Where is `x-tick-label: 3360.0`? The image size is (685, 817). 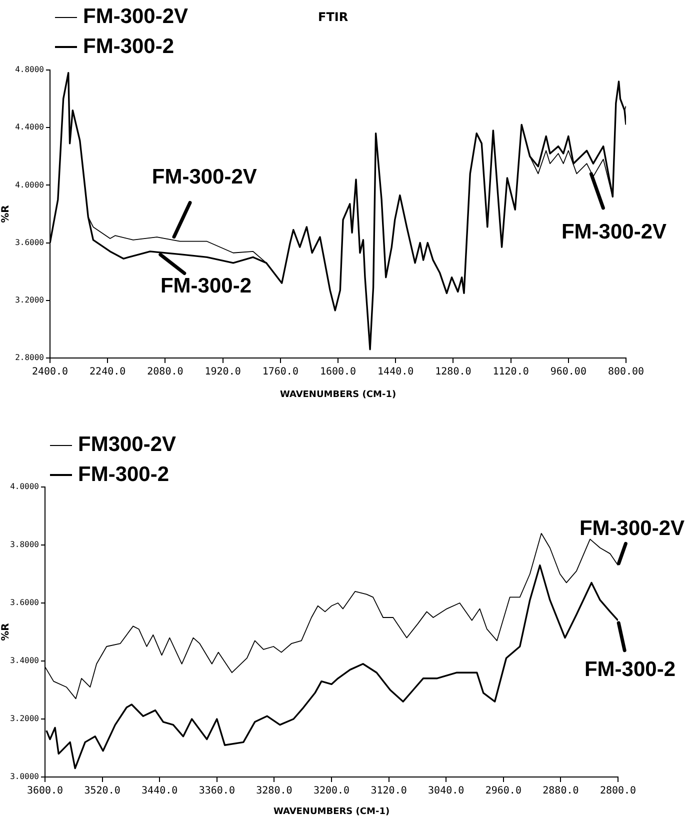
x-tick-label: 3360.0 is located at coordinates (216, 791).